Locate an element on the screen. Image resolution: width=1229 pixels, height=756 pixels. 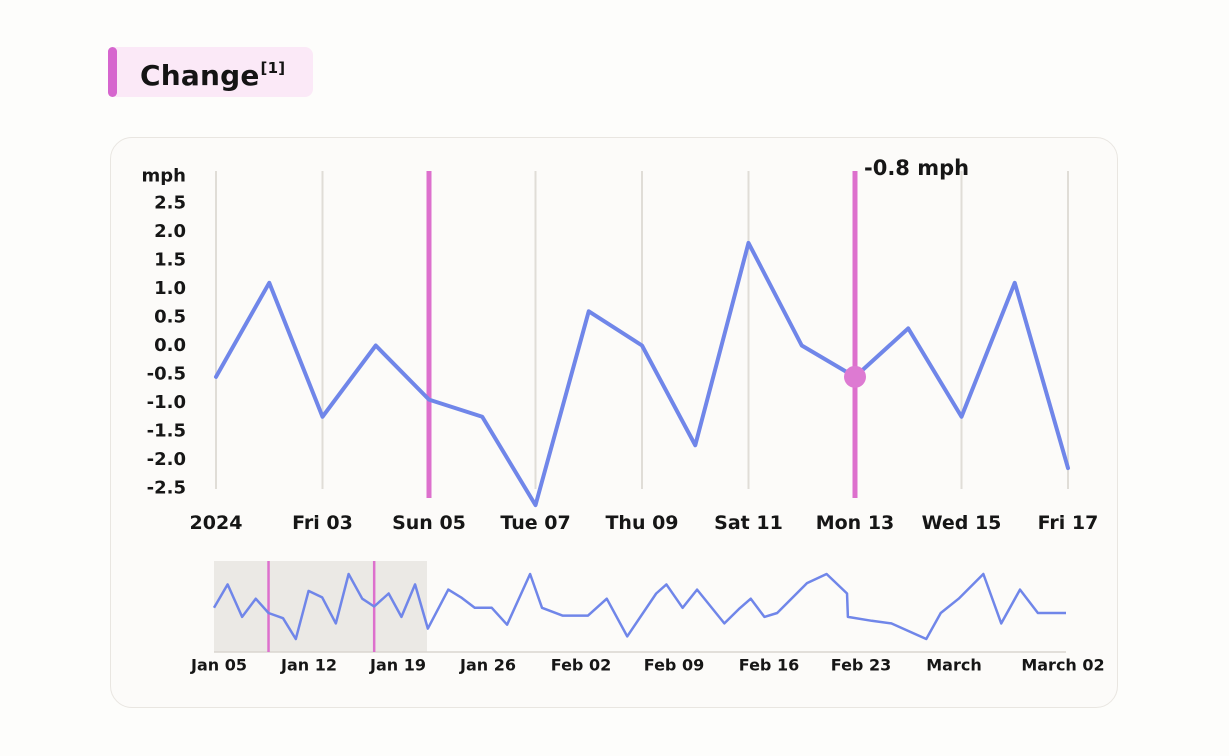
x-tick-label: Tue 07 is located at coordinates (535, 523).